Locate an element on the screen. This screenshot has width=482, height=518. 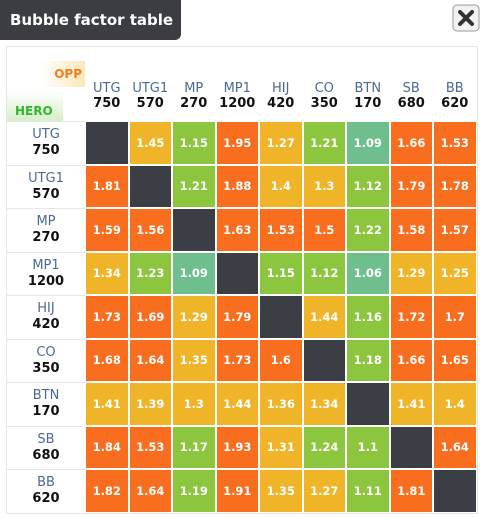
row-stack: 680 is located at coordinates (46, 455).